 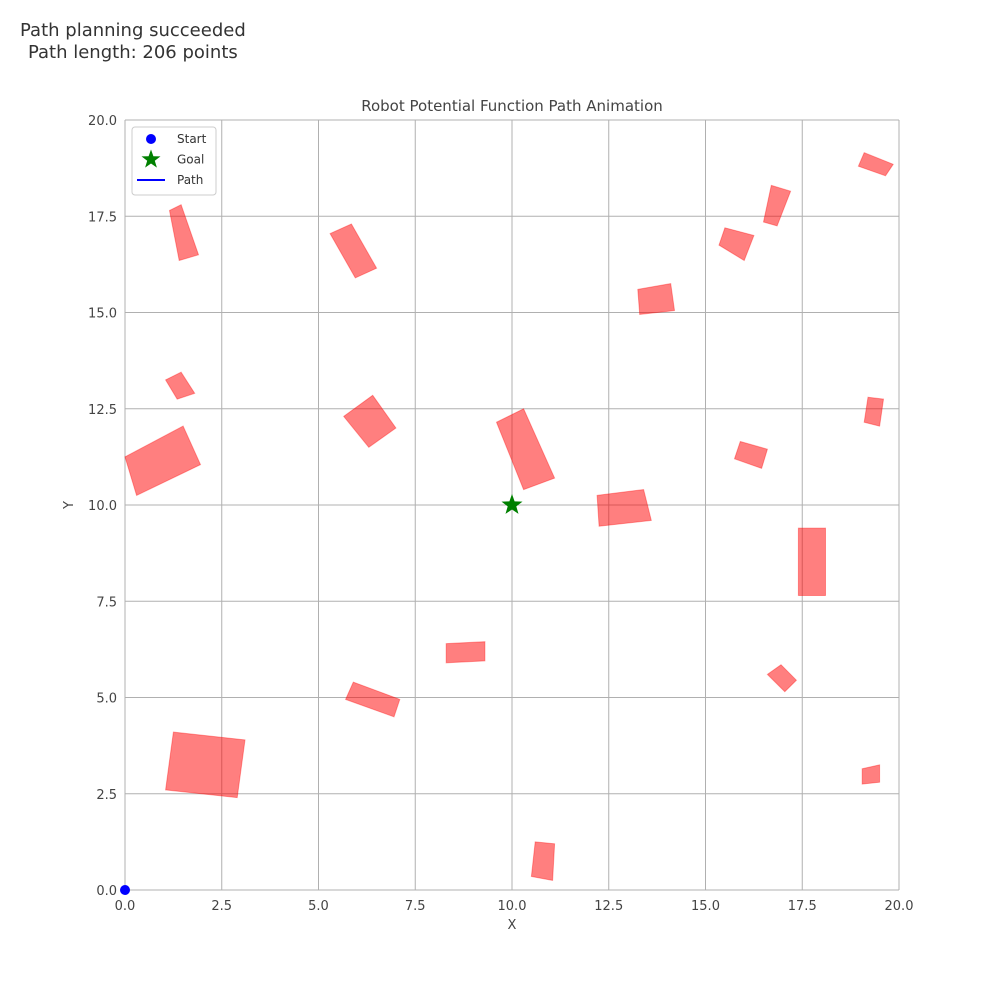 I want to click on legend: Start Goal Path, so click(x=174, y=161).